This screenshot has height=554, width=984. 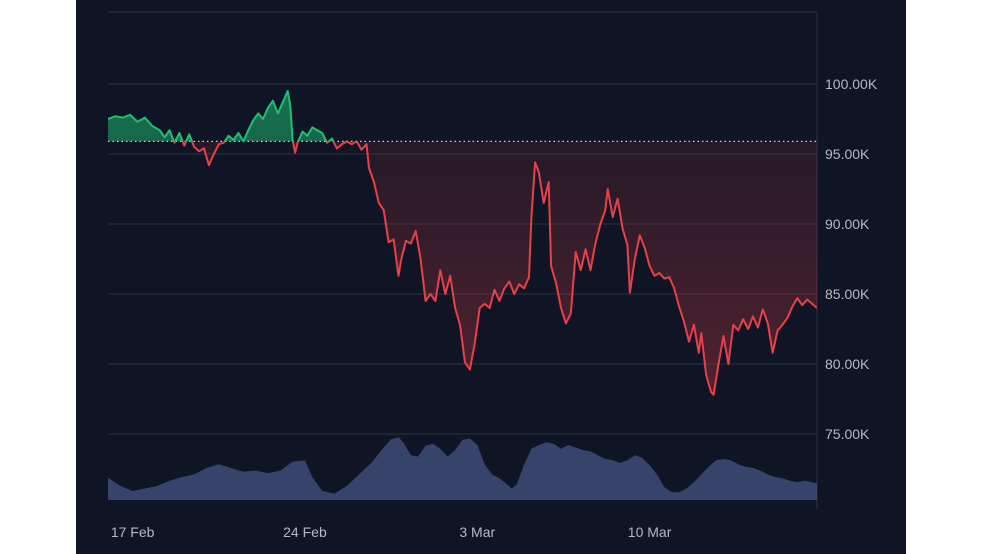 I want to click on x-tick-label: 10 Mar, so click(x=650, y=532).